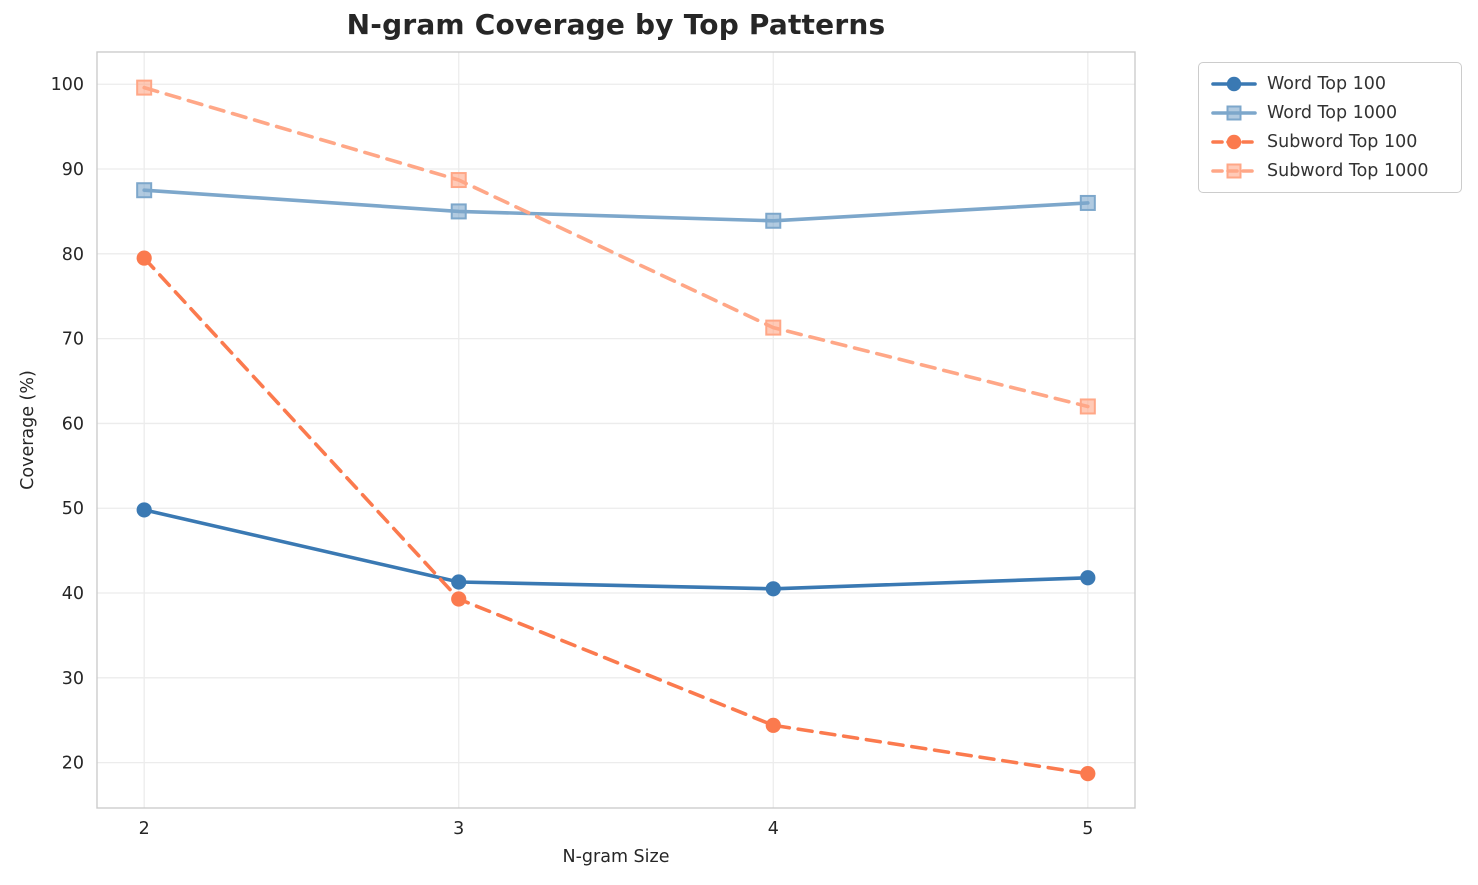  Describe the element at coordinates (1332, 113) in the screenshot. I see `legend-label: Word Top 1000` at that location.